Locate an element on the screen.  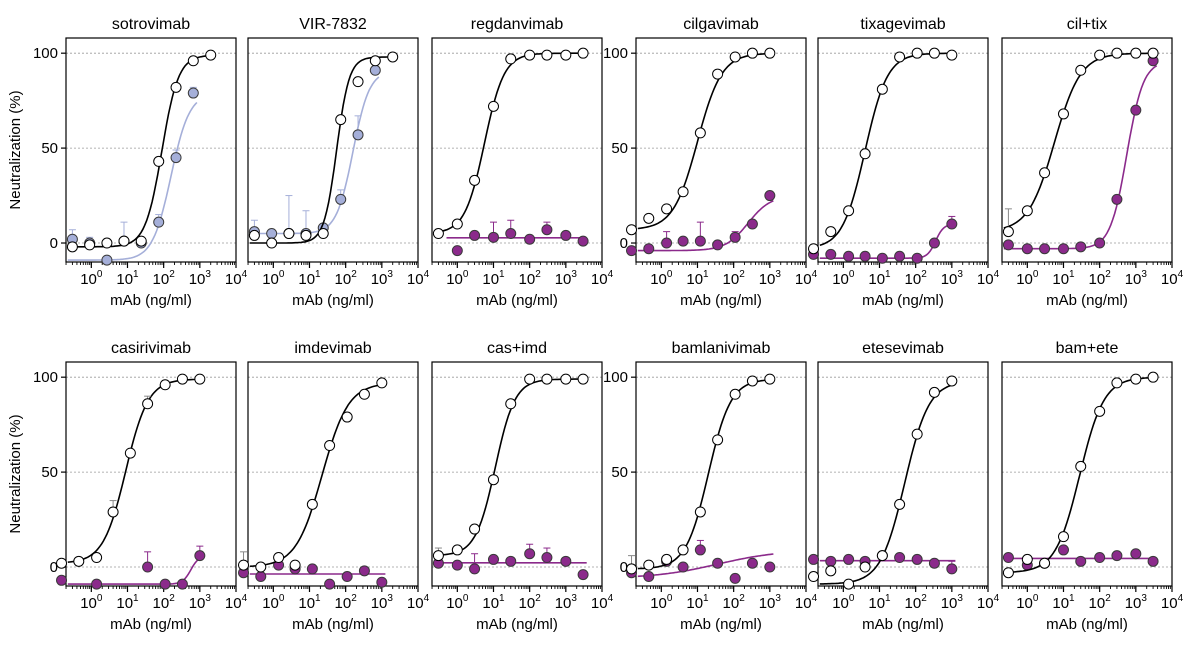
y-tick-label: 50 is located at coordinates (49, 472).